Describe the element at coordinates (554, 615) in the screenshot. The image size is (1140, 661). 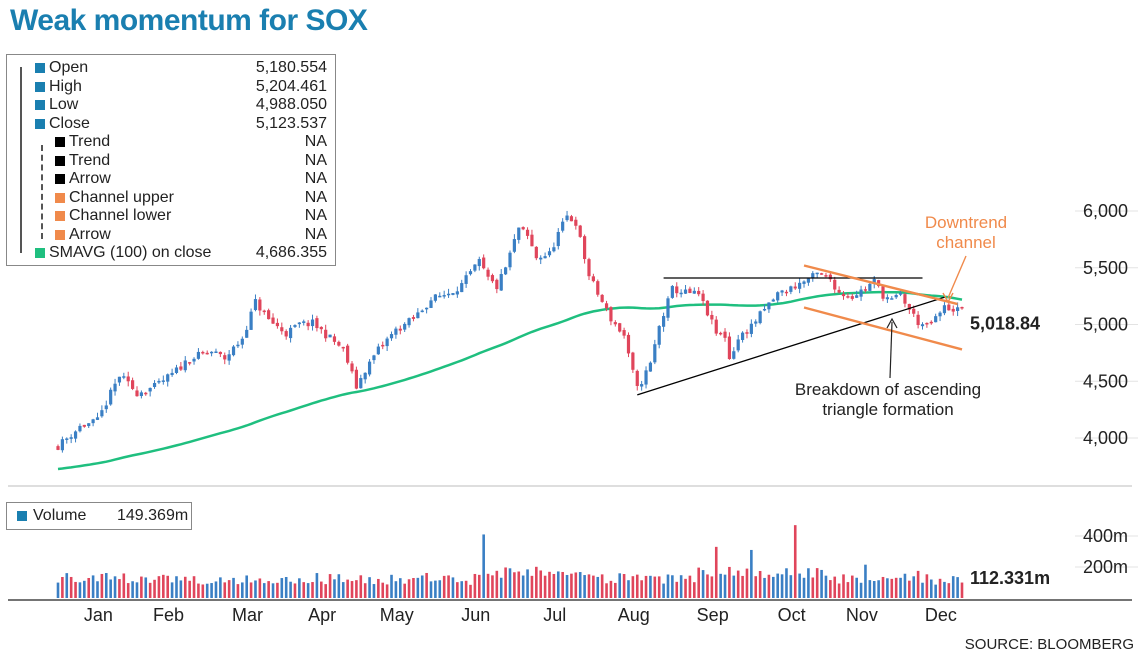
I see `month-tick-label: Jul` at that location.